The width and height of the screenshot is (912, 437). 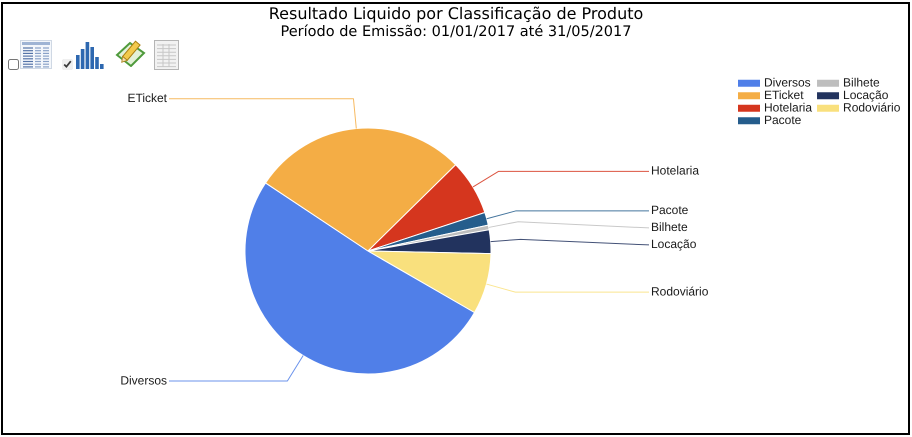 I want to click on legend-label: Rodoviário, so click(x=872, y=107).